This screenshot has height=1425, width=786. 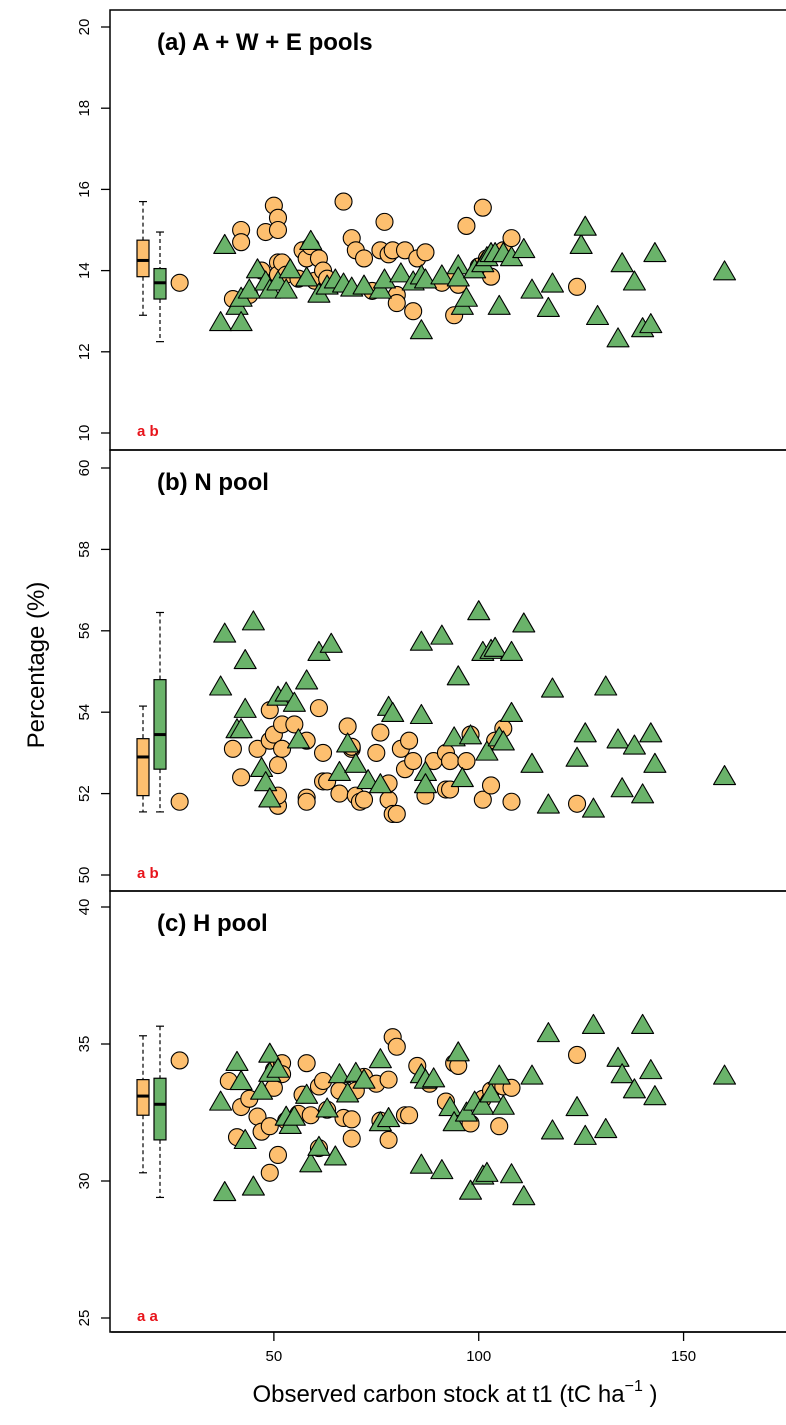 I want to click on x-tick-label: 50, so click(x=274, y=1356).